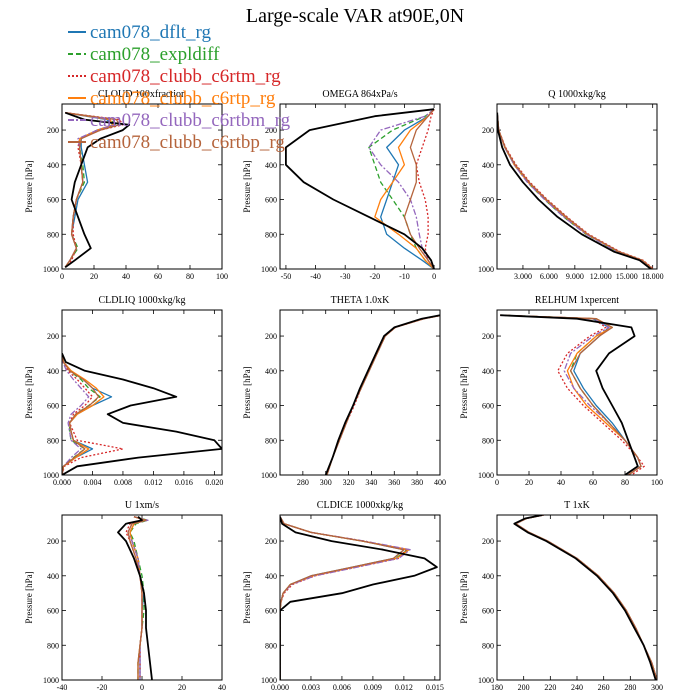 This screenshot has height=700, width=700. What do you see at coordinates (187, 142) in the screenshot?
I see `legend-entry: cam078_clubb_c6rtbp_rg` at bounding box center [187, 142].